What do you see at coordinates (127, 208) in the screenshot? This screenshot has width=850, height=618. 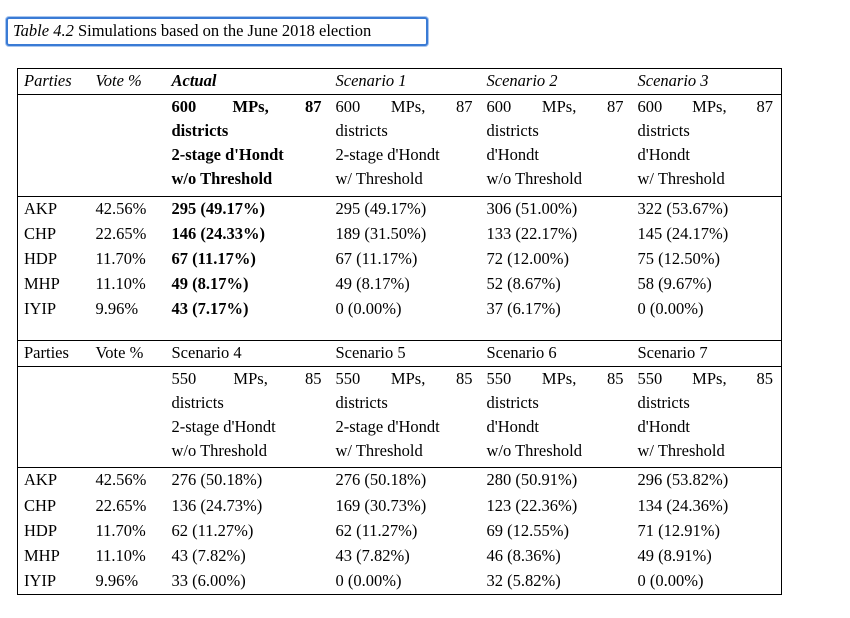 I see `vote-share: 42.56%` at bounding box center [127, 208].